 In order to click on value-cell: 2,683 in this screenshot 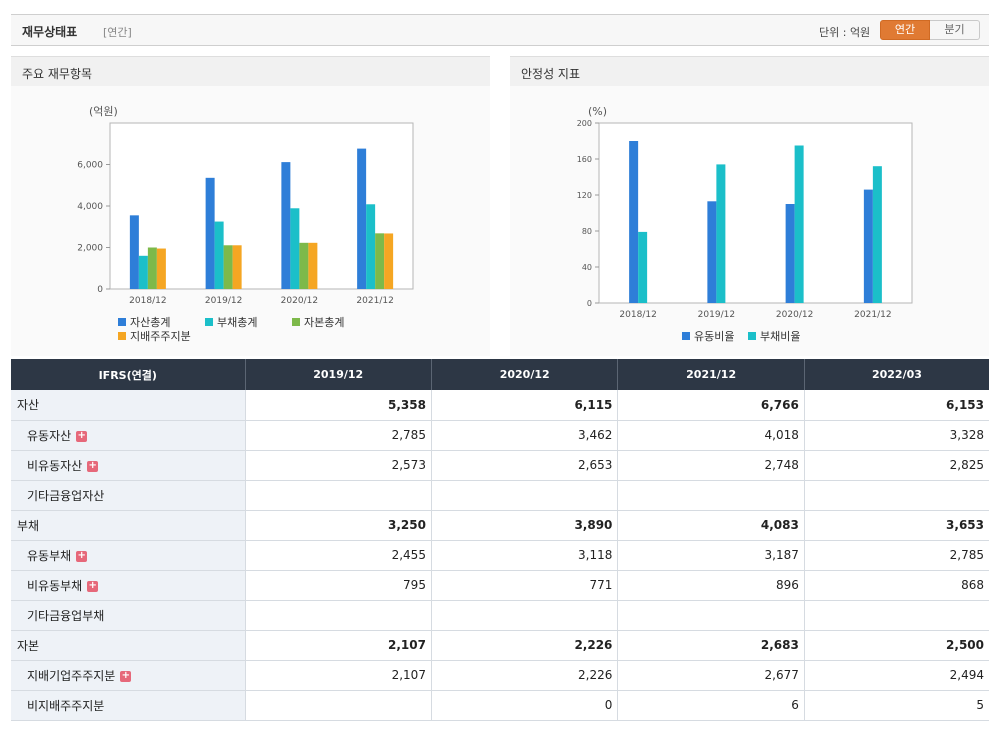, I will do `click(711, 645)`.